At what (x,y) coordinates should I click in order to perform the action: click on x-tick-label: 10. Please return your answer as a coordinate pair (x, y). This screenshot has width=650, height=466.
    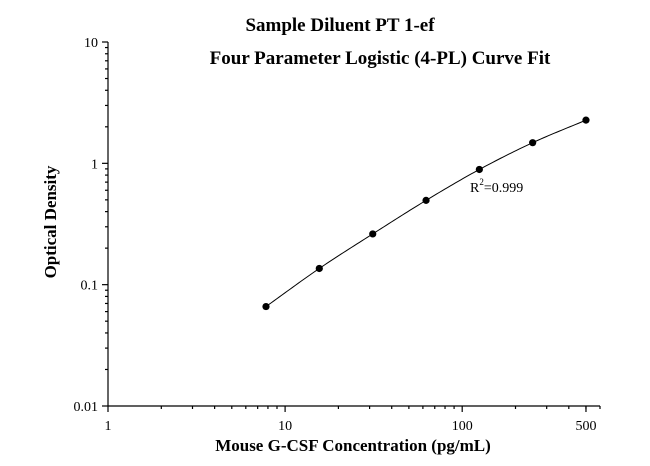
    Looking at the image, I should click on (285, 426).